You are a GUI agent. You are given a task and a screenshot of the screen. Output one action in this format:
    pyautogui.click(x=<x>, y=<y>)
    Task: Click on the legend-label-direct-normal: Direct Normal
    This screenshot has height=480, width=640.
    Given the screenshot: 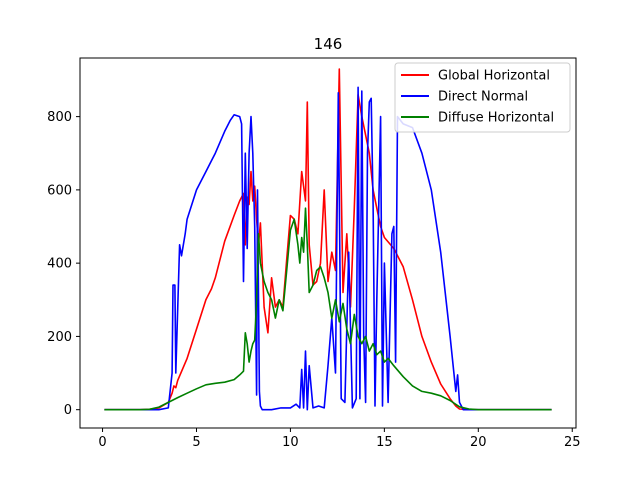 What is the action you would take?
    pyautogui.click(x=483, y=97)
    